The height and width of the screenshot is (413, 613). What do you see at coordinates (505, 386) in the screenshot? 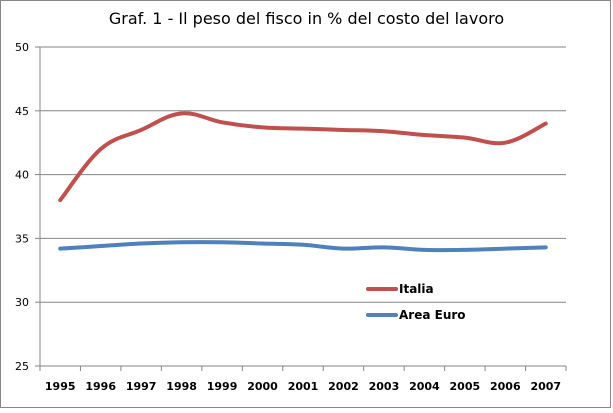
I see `x-tick-label: 2006` at bounding box center [505, 386].